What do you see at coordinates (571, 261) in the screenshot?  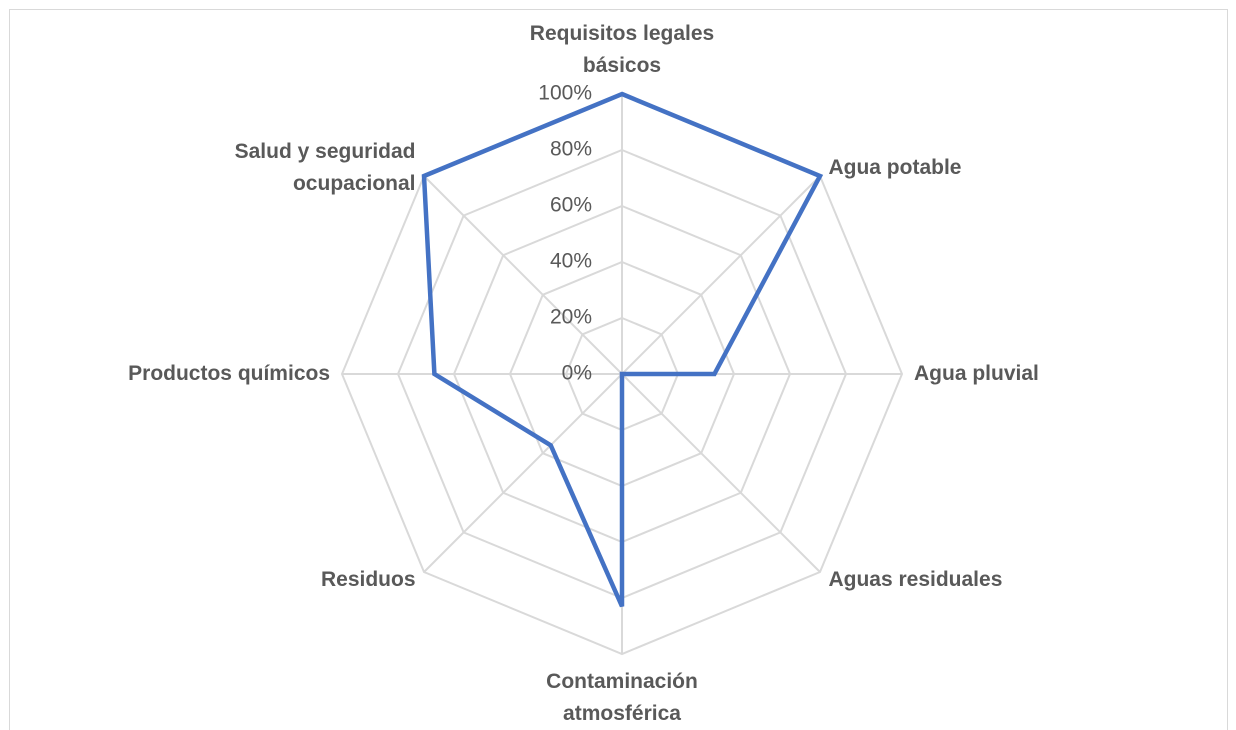 I see `tick-label: 40%` at bounding box center [571, 261].